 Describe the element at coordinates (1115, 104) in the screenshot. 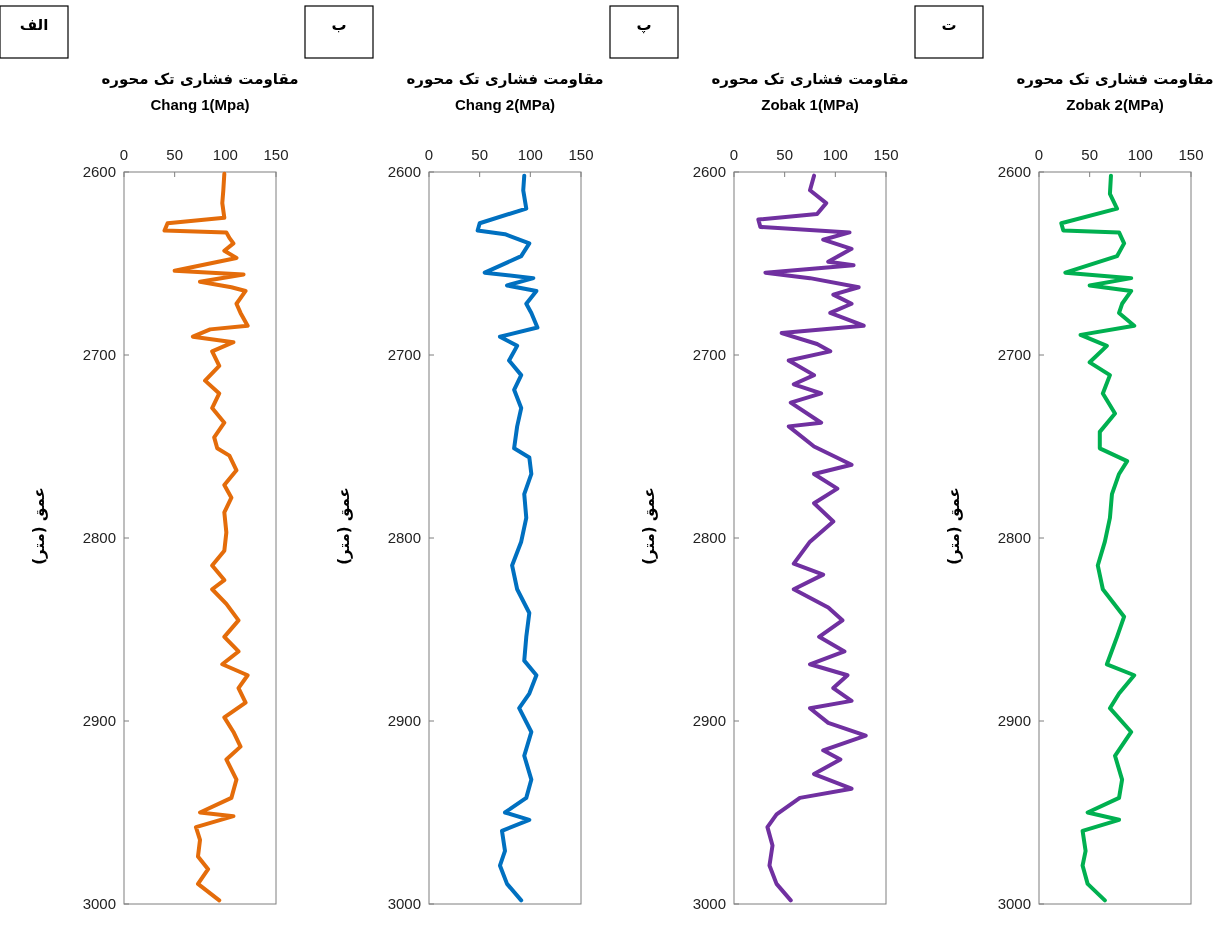

I see `x-axis-title: Zobak 2(MPa)` at that location.